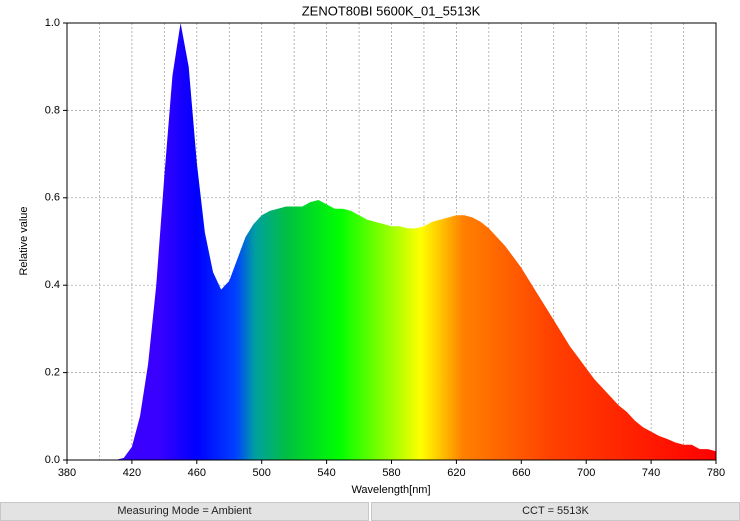 The width and height of the screenshot is (740, 521). I want to click on x-tick-label: 500, so click(262, 473).